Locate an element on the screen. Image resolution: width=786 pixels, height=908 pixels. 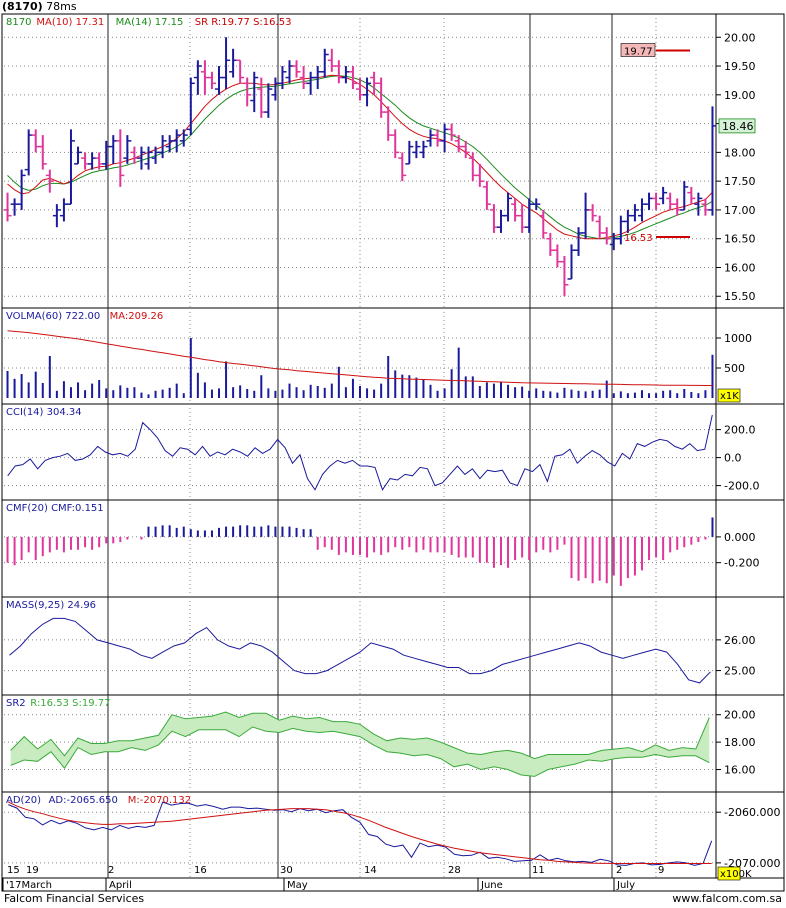
y-tick-label: 1000 is located at coordinates (738, 338).